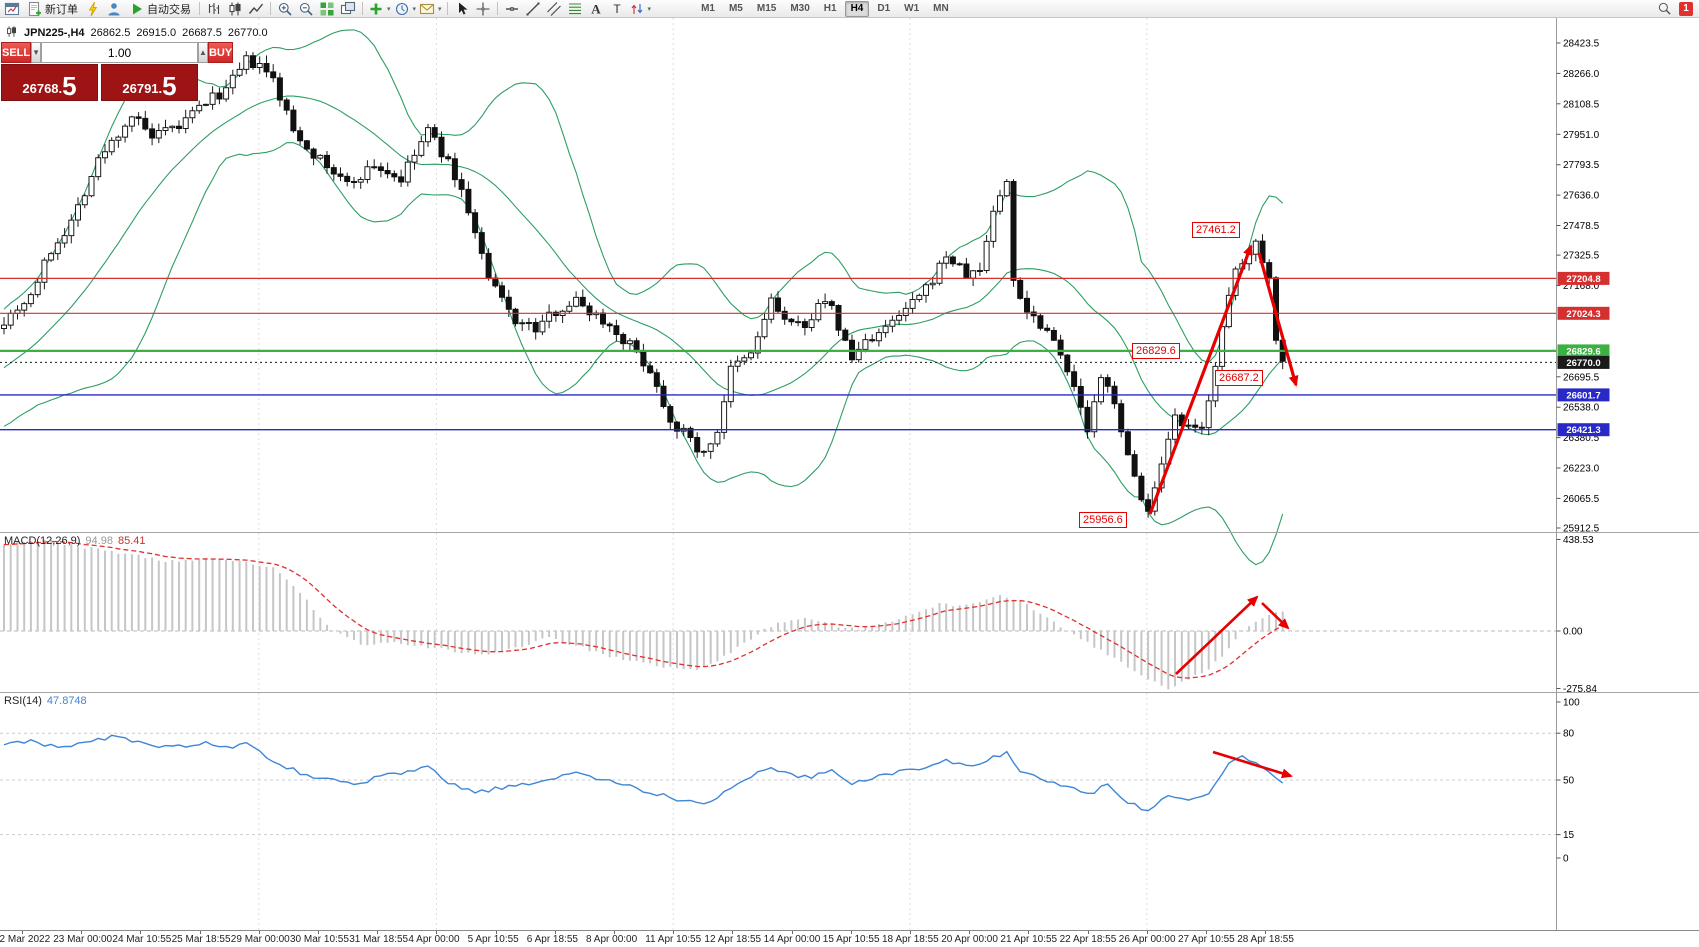 Image resolution: width=1699 pixels, height=947 pixels. I want to click on time-axis-label: 22 Mar 2022, so click(25, 939).